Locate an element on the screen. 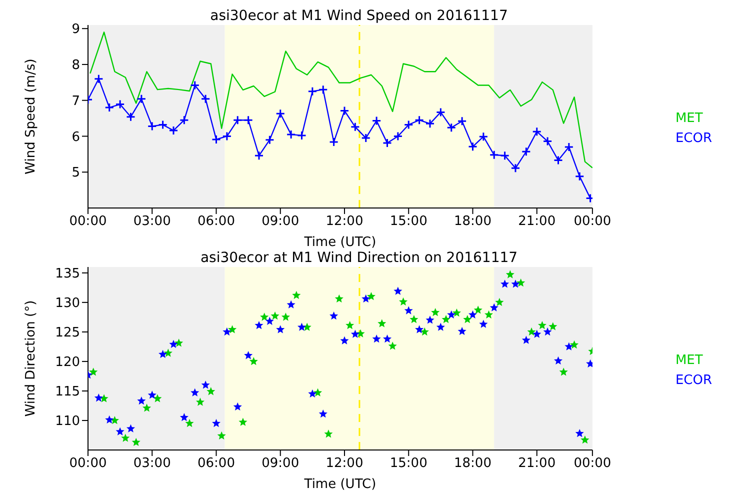 This screenshot has width=740, height=500. x-tick-label: 15:00 is located at coordinates (409, 222).